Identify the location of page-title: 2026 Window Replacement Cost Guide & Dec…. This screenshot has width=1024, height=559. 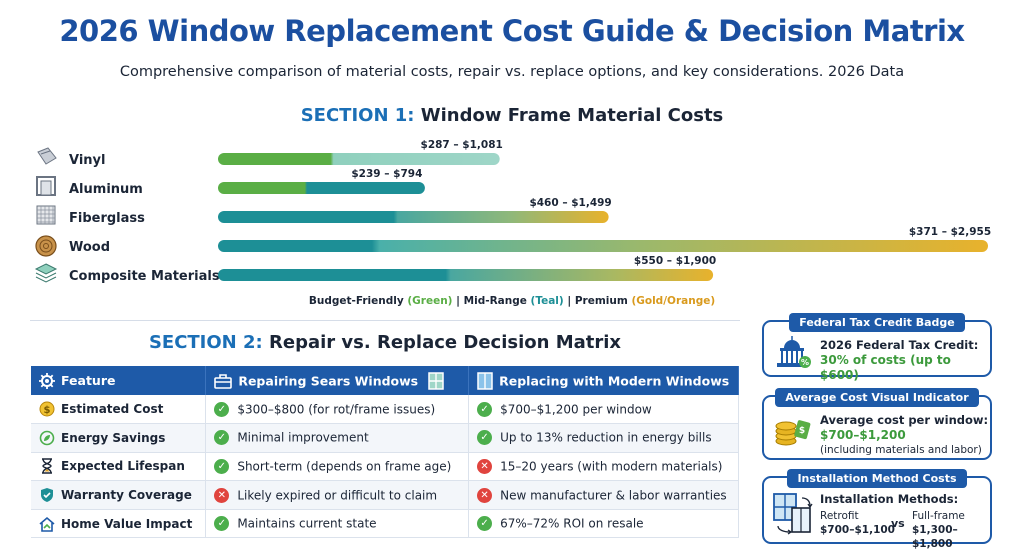
(512, 31).